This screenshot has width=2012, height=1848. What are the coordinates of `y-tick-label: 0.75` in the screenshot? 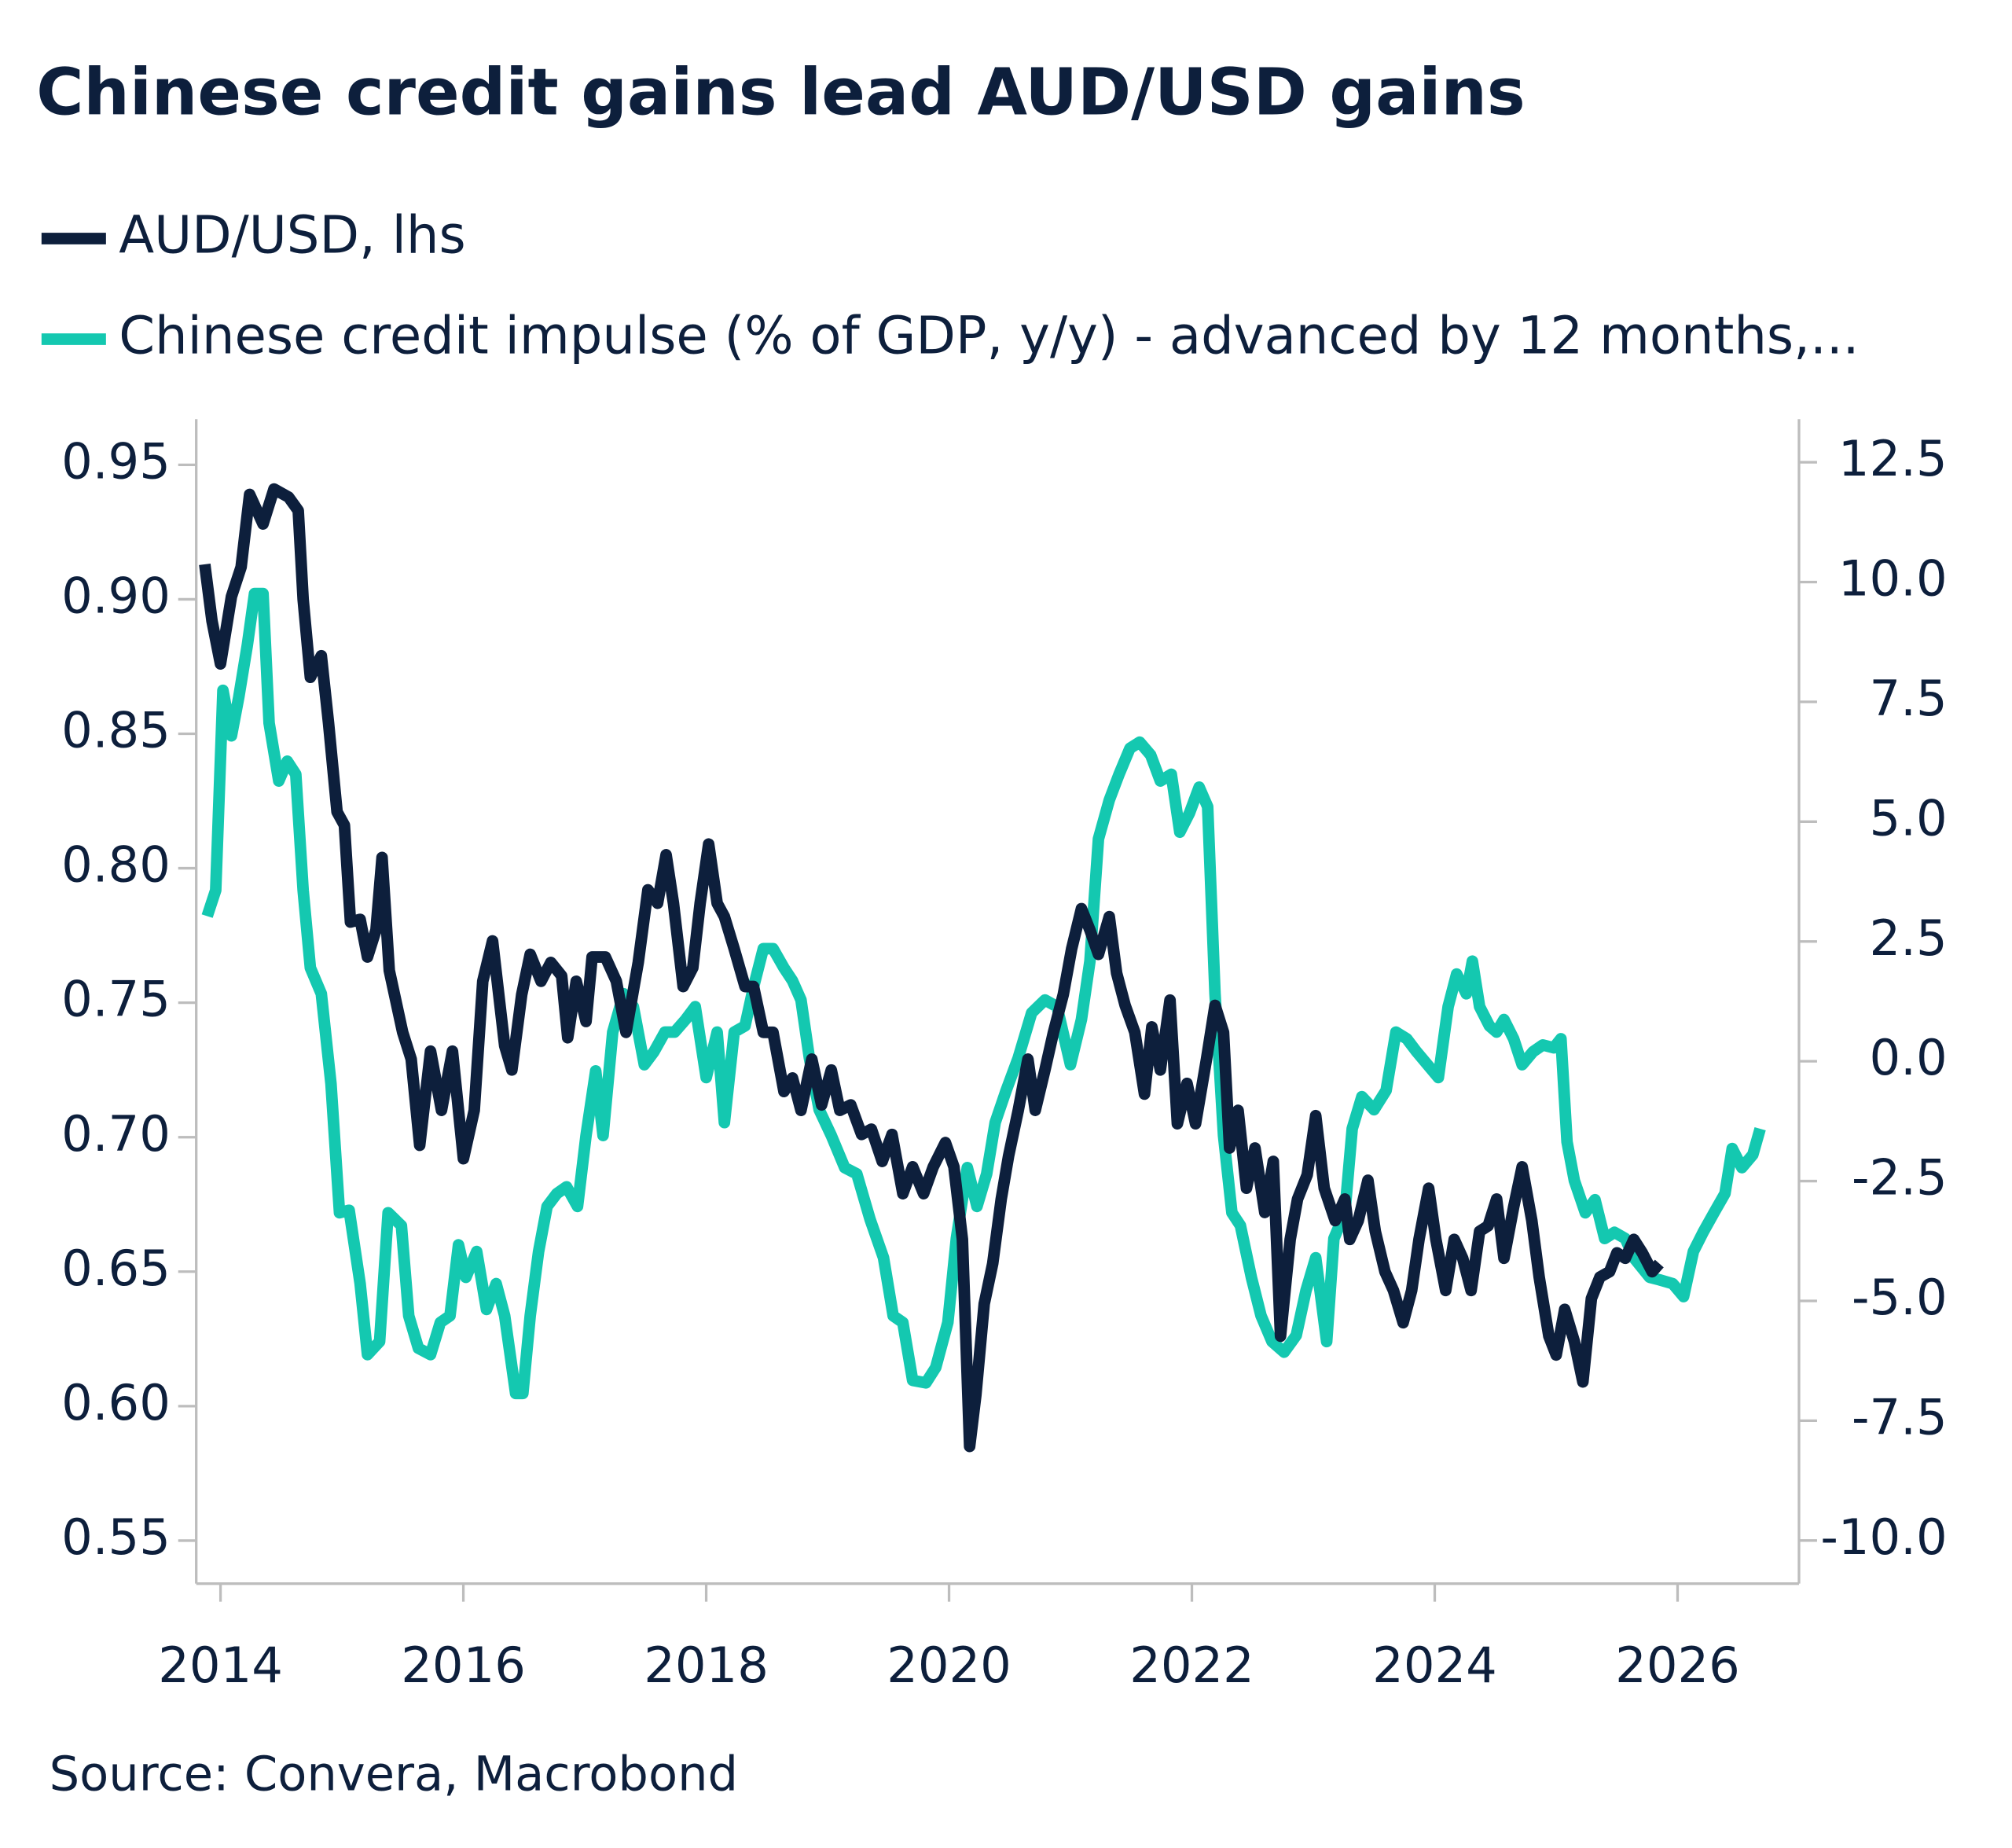 It's located at (116, 999).